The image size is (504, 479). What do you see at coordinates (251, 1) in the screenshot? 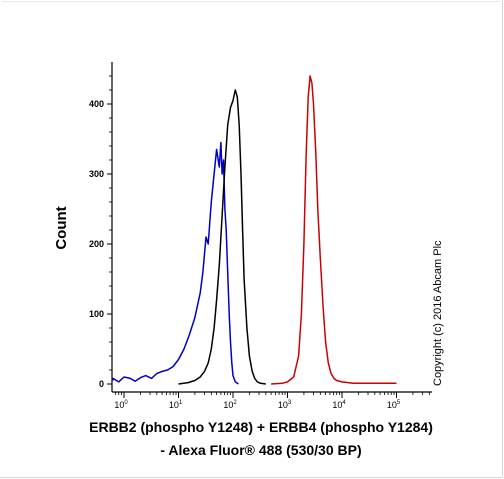
I see `frame-top-border` at bounding box center [251, 1].